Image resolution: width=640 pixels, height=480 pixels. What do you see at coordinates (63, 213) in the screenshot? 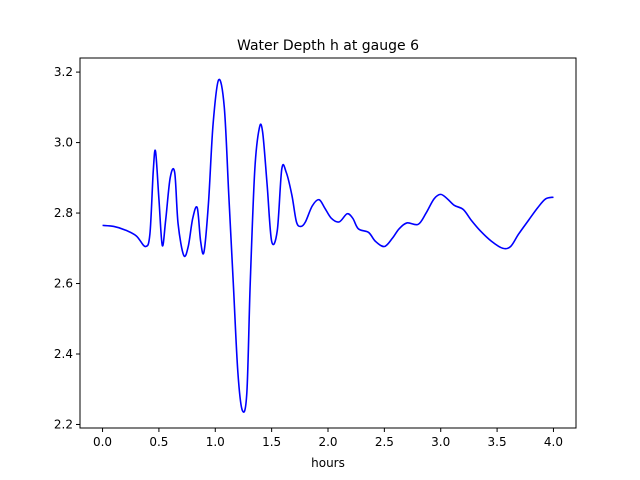
I see `y-tick-label: 2.8` at bounding box center [63, 213].